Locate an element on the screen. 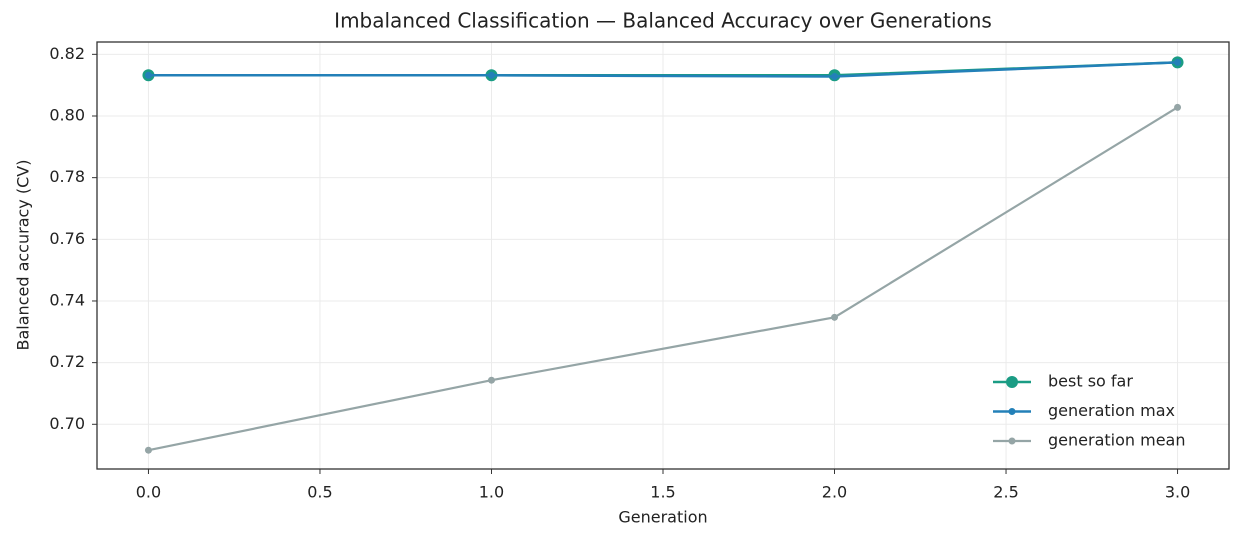 This screenshot has width=1243, height=544. x-tick-label: 0.5 is located at coordinates (319, 492).